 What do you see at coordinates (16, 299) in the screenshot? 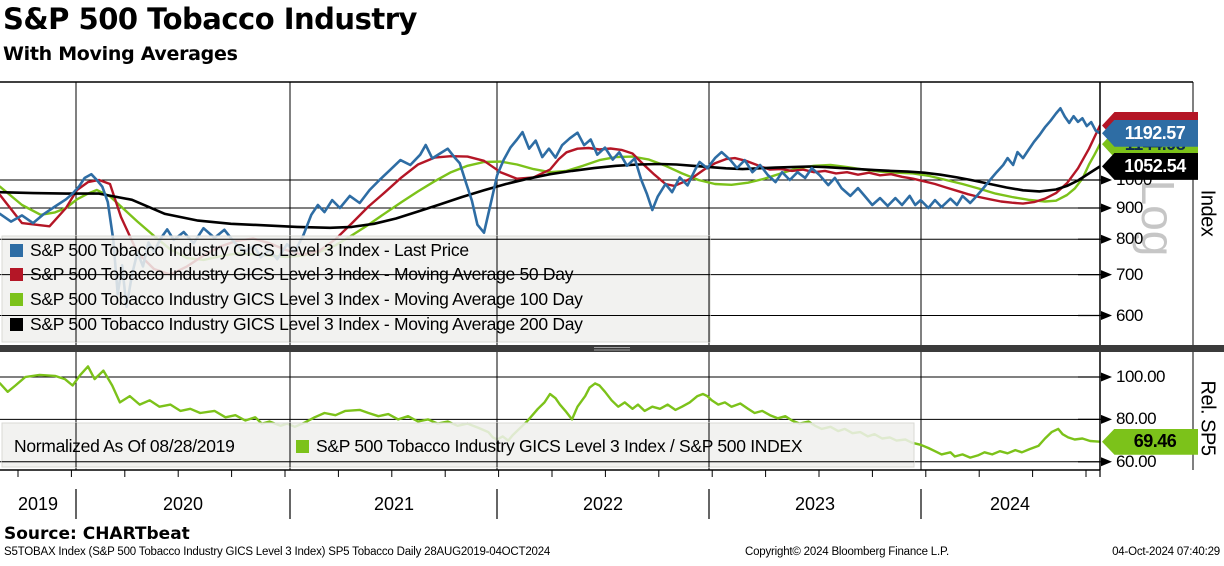
I see `ma100-swatch-icon` at bounding box center [16, 299].